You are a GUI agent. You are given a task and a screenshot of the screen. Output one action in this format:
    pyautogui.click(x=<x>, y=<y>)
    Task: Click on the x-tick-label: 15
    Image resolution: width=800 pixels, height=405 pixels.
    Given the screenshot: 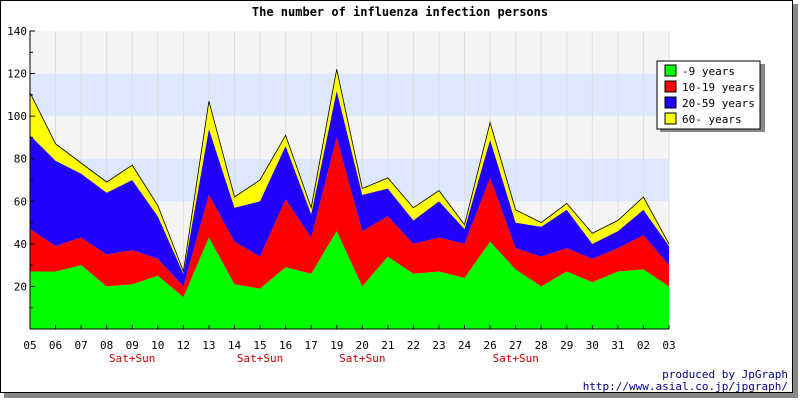 What is the action you would take?
    pyautogui.click(x=259, y=345)
    